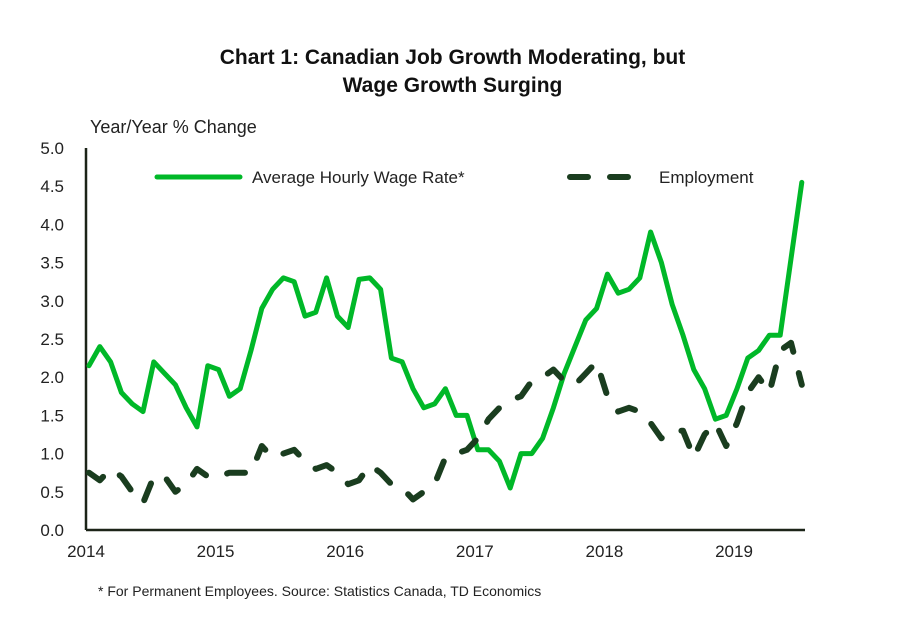 Image resolution: width=905 pixels, height=638 pixels. What do you see at coordinates (52, 377) in the screenshot?
I see `y-tick-label: 2.0` at bounding box center [52, 377].